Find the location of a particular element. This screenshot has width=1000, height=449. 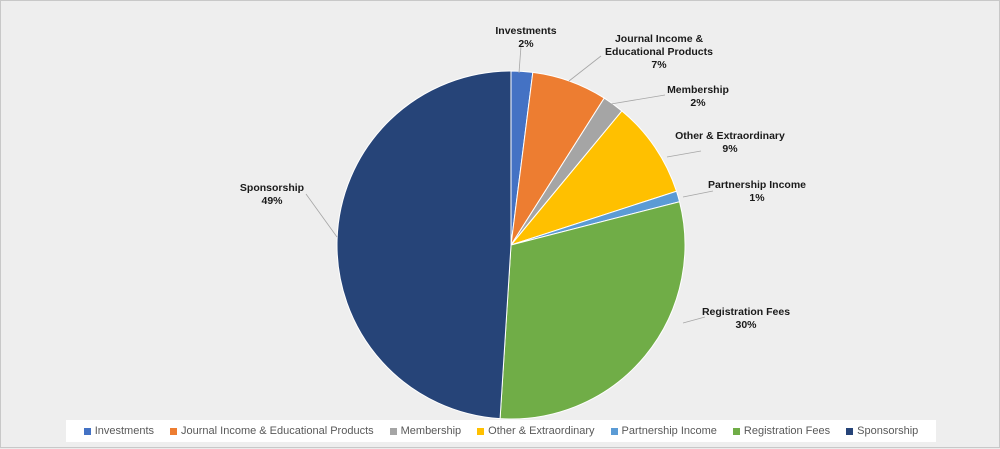

data-label: Investments 2% is located at coordinates (525, 37).